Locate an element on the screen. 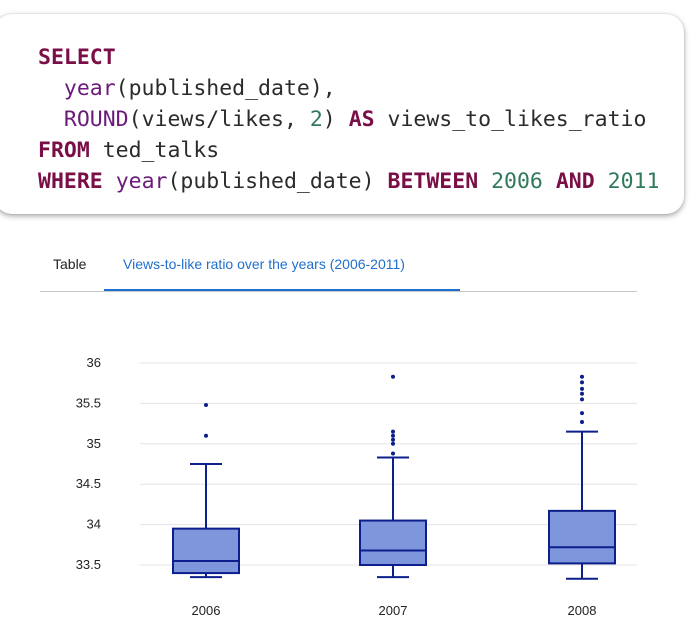  x-tick-label: 2006 is located at coordinates (206, 610).